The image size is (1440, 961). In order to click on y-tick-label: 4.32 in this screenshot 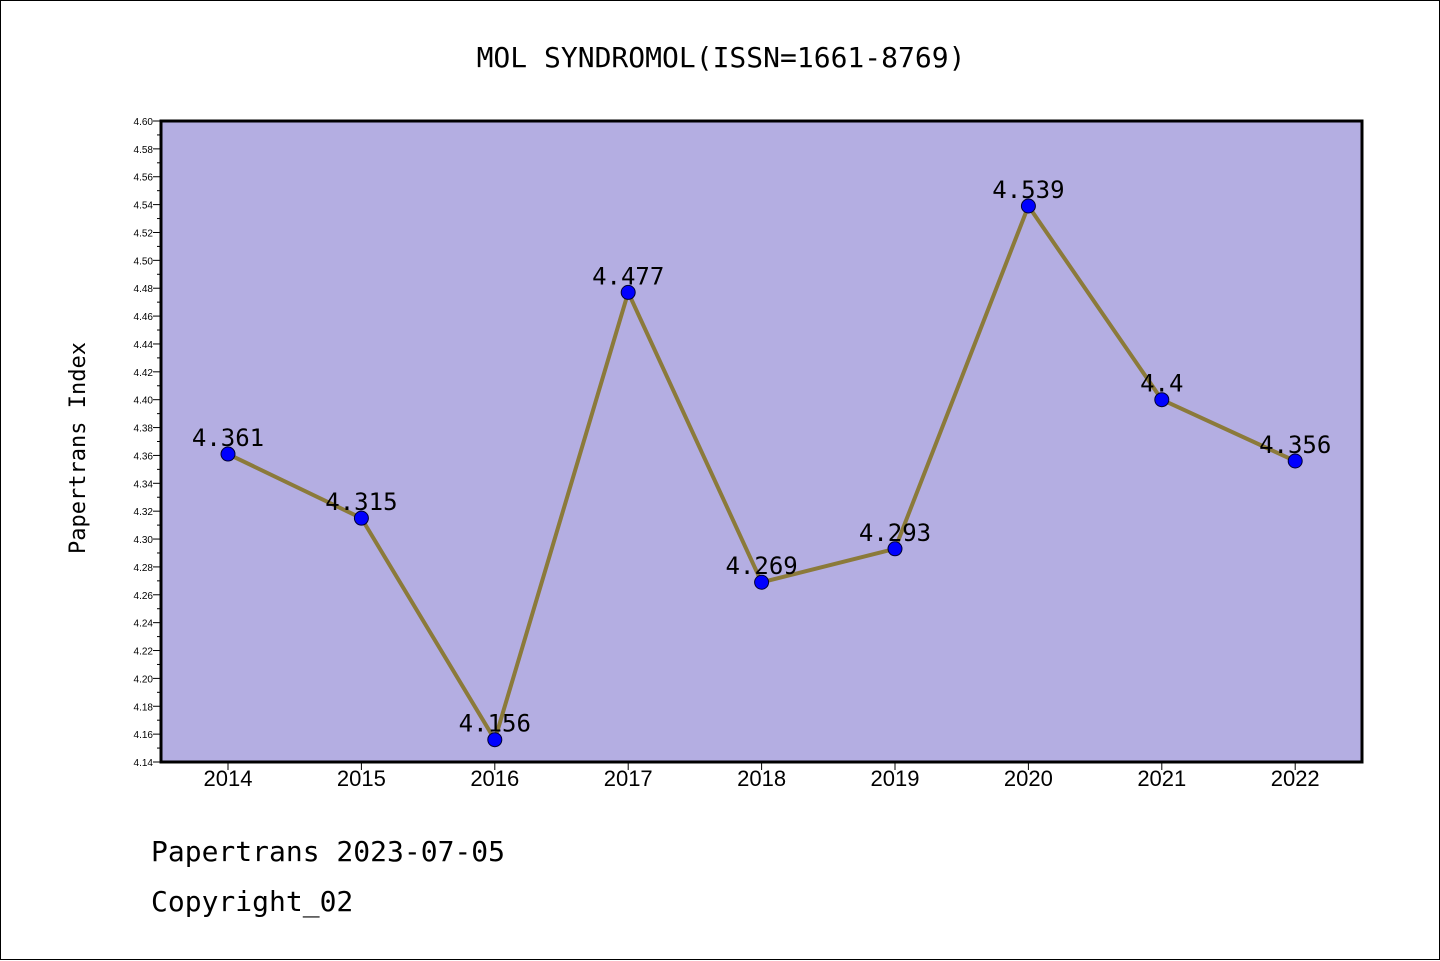, I will do `click(144, 512)`.